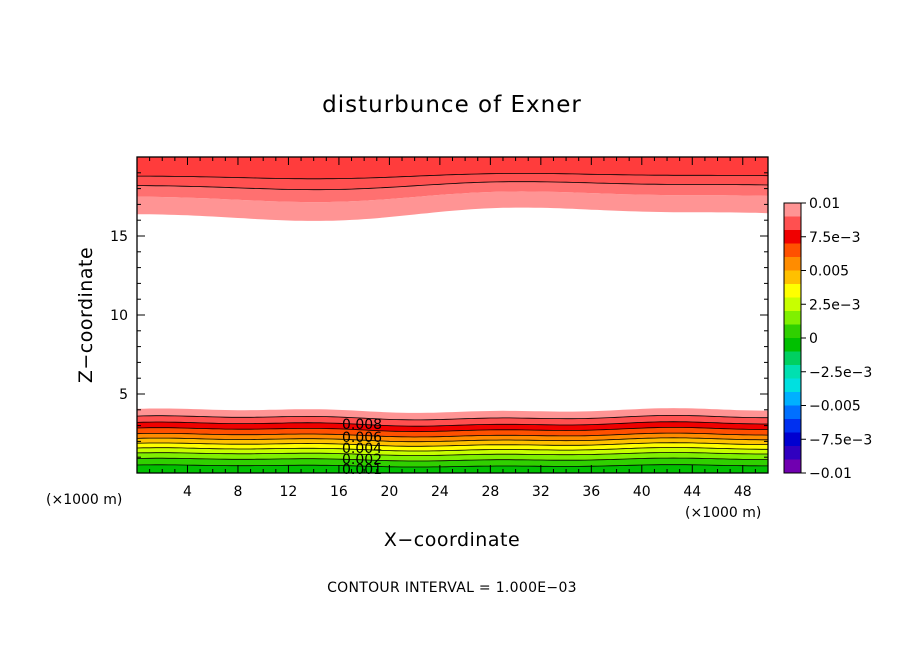  I want to click on x-axis-unit: (×1000 m), so click(723, 513).